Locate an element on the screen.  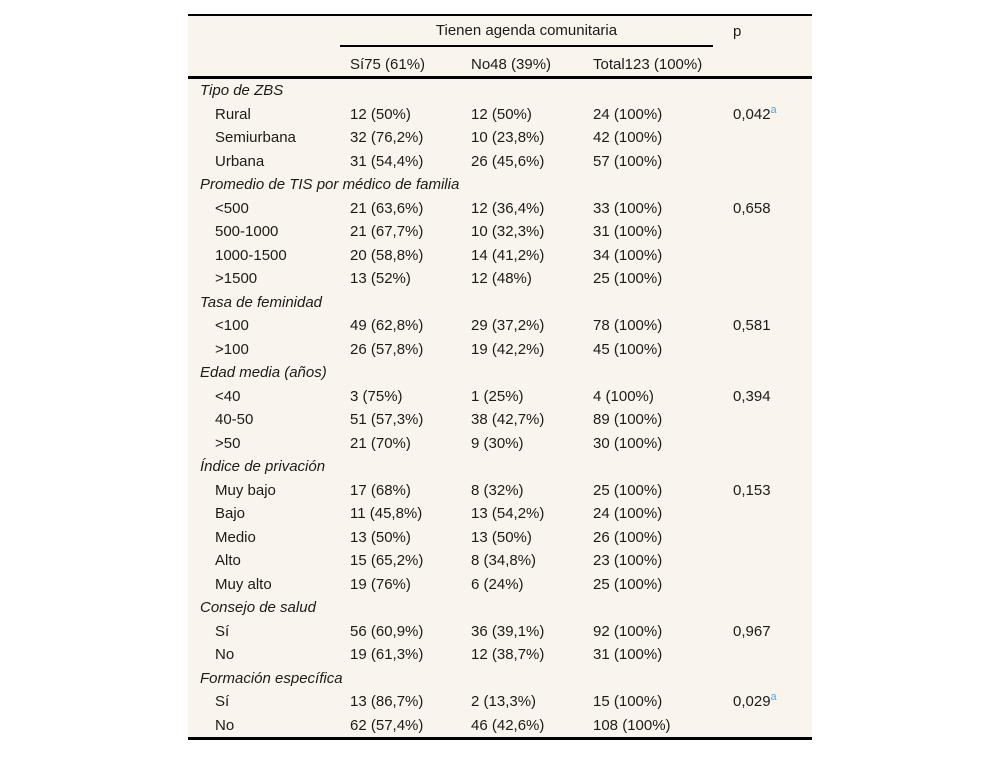
cell-total: 31 (100%) is located at coordinates (628, 232).